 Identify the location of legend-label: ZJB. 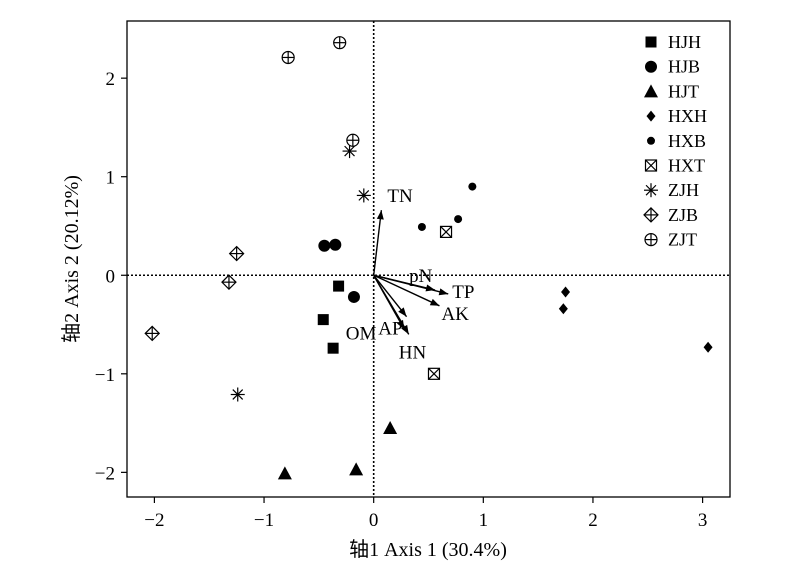
(683, 215).